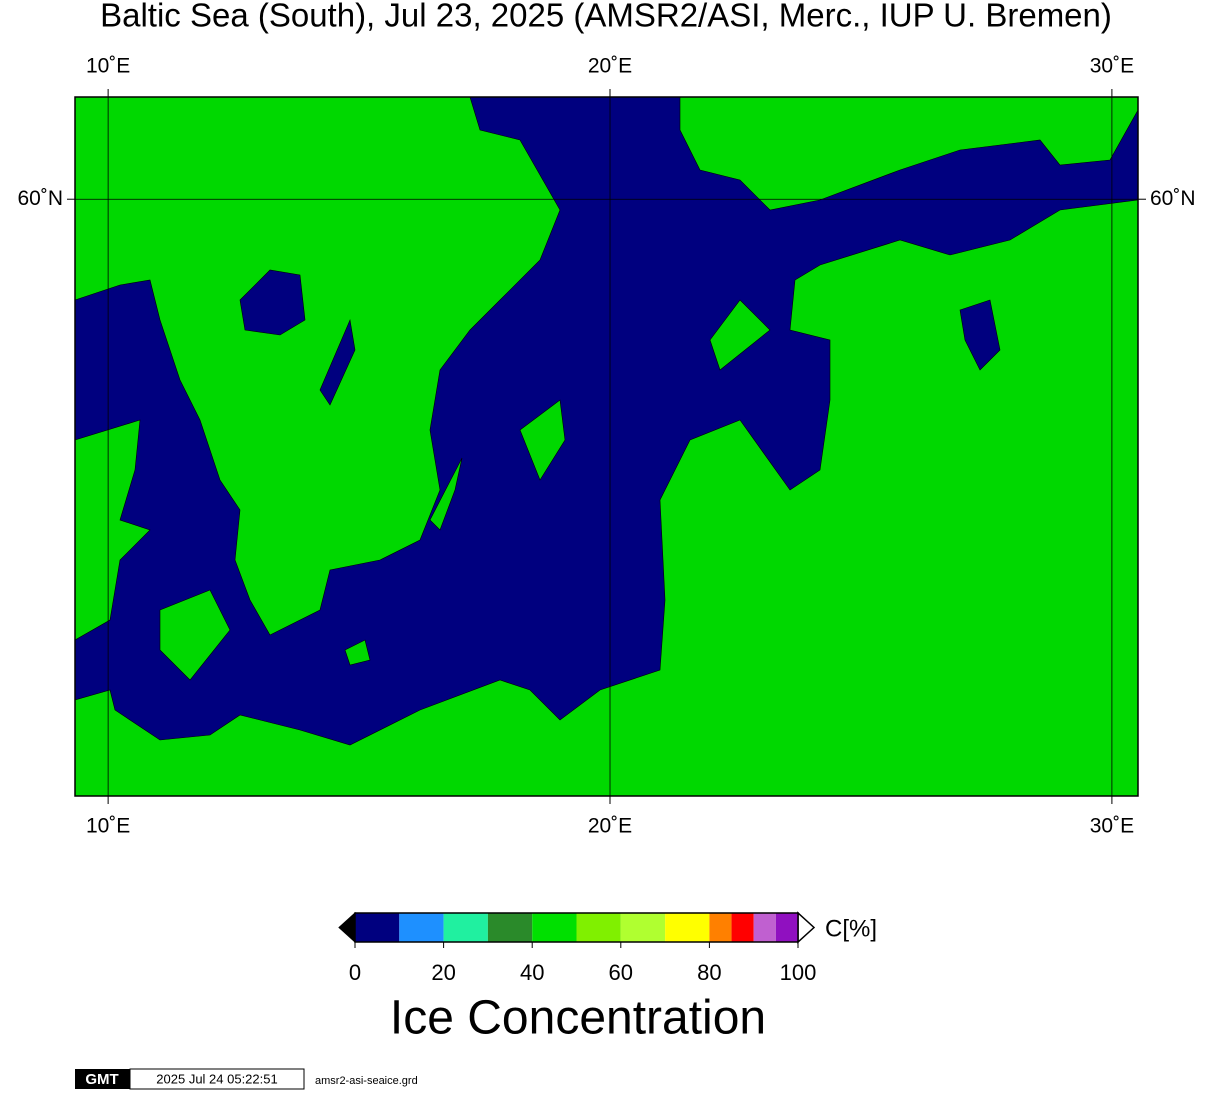 Image resolution: width=1213 pixels, height=1096 pixels. I want to click on finland, so click(909, 153).